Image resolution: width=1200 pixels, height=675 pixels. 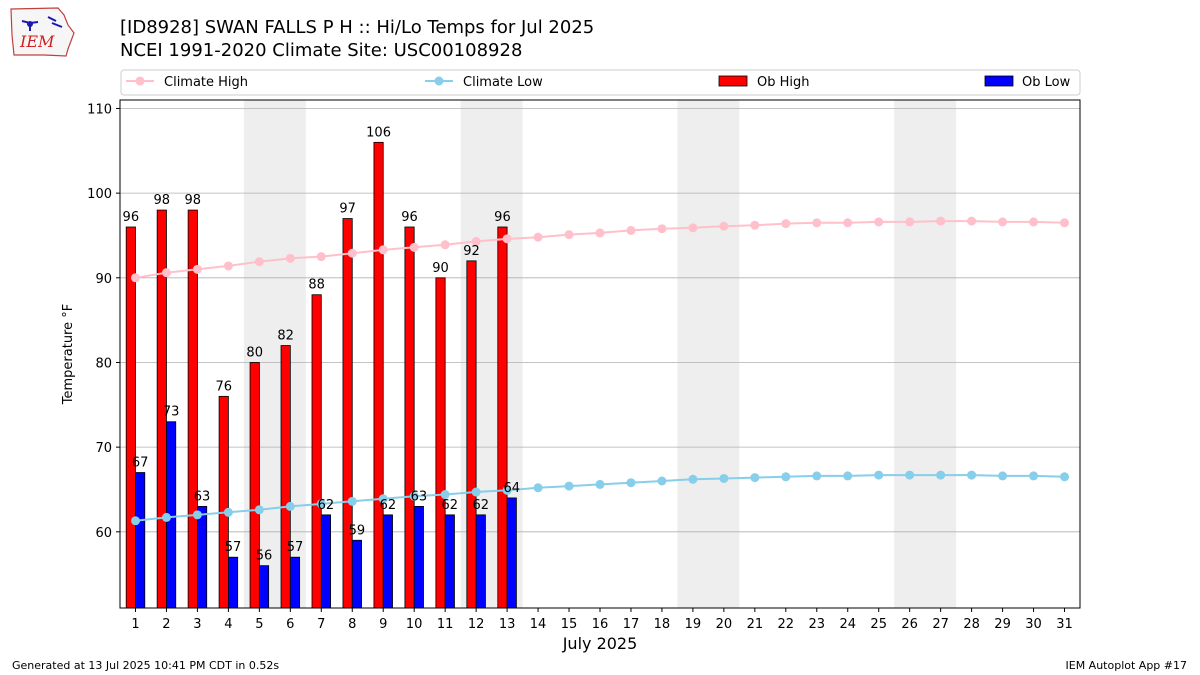 I want to click on x-tick-label: 19, so click(x=693, y=624).